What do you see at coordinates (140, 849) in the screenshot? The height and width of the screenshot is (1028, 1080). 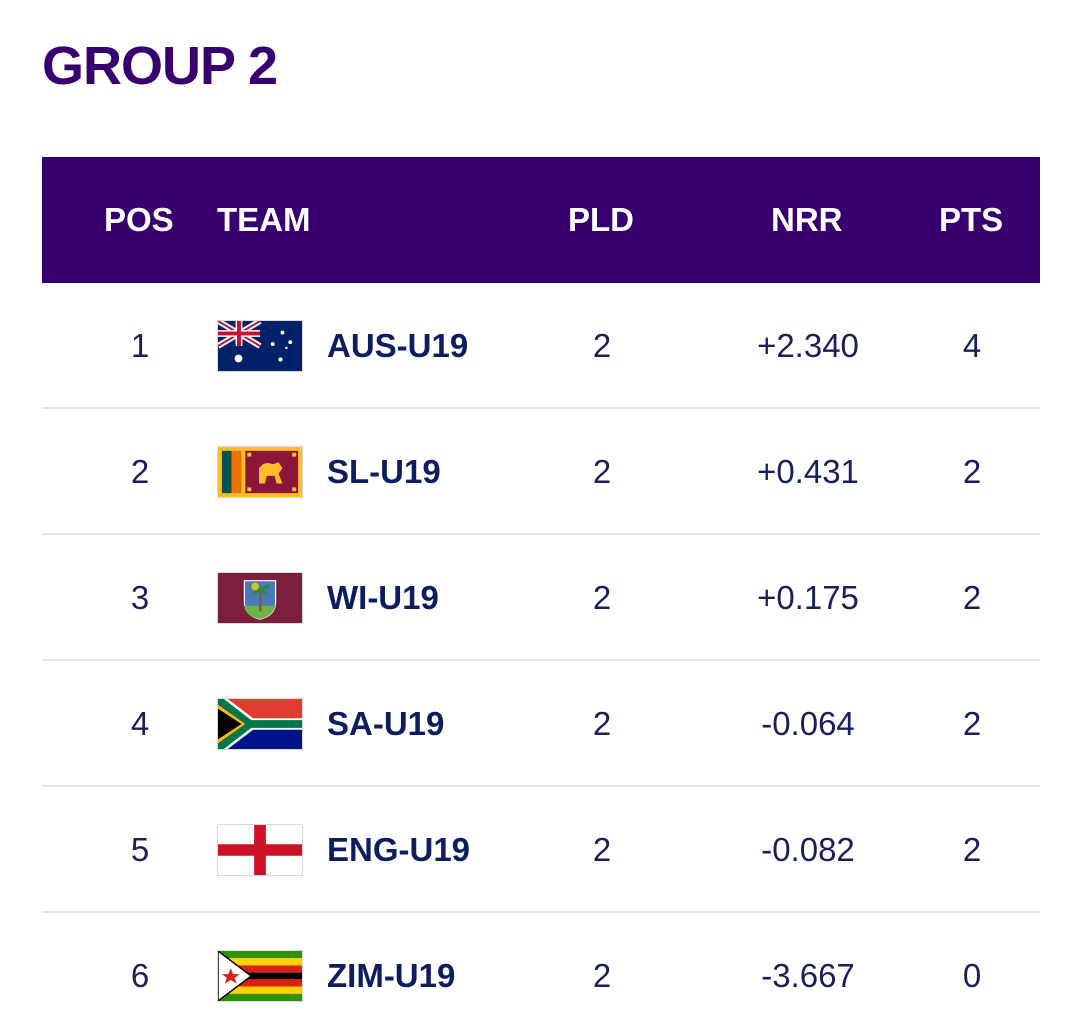 I see `row-pos: 5` at bounding box center [140, 849].